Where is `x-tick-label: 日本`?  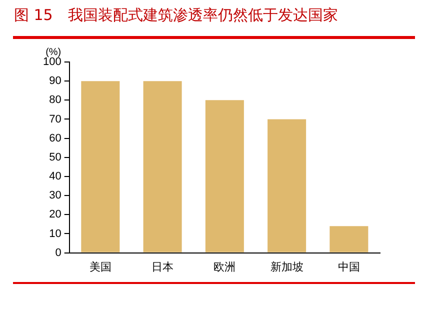
x-tick-label: 日本 is located at coordinates (163, 267).